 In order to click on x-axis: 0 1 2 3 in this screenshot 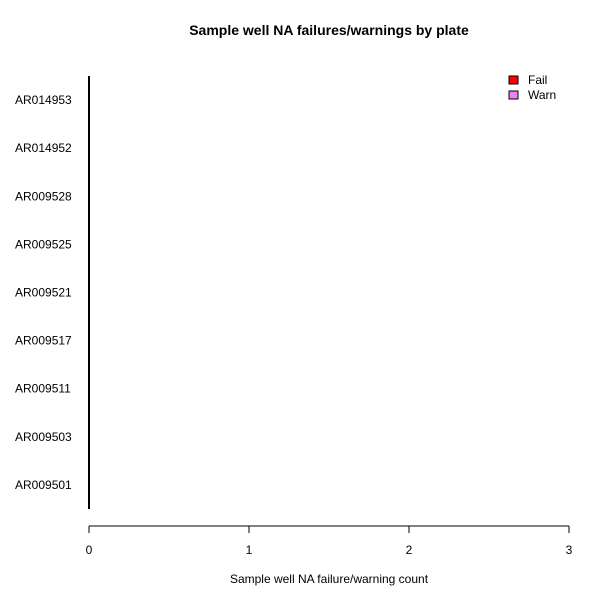, I will do `click(329, 541)`.